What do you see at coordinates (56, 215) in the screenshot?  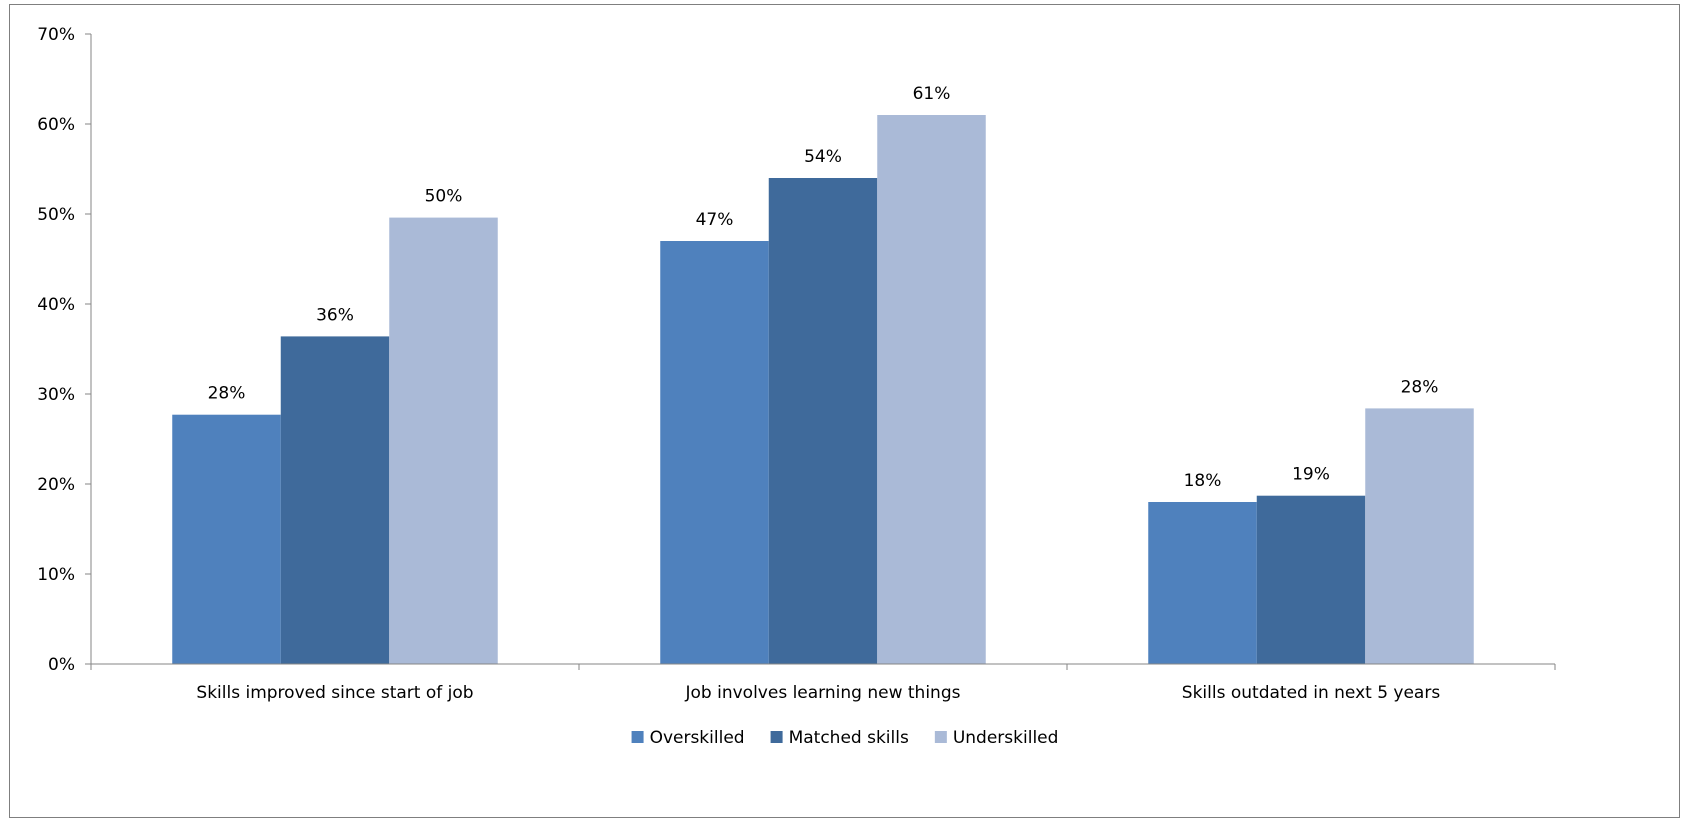 I see `y-tick-label: 50%` at bounding box center [56, 215].